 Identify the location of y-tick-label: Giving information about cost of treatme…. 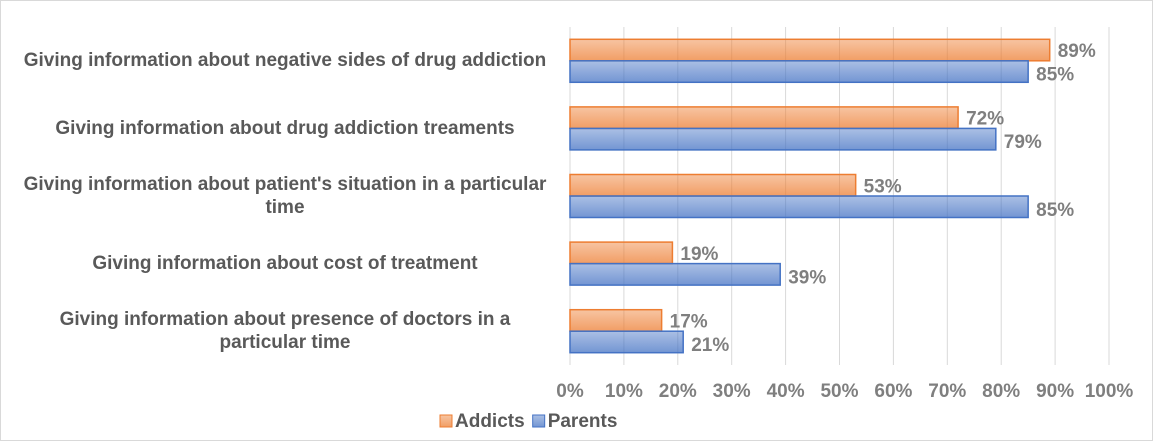
(285, 264).